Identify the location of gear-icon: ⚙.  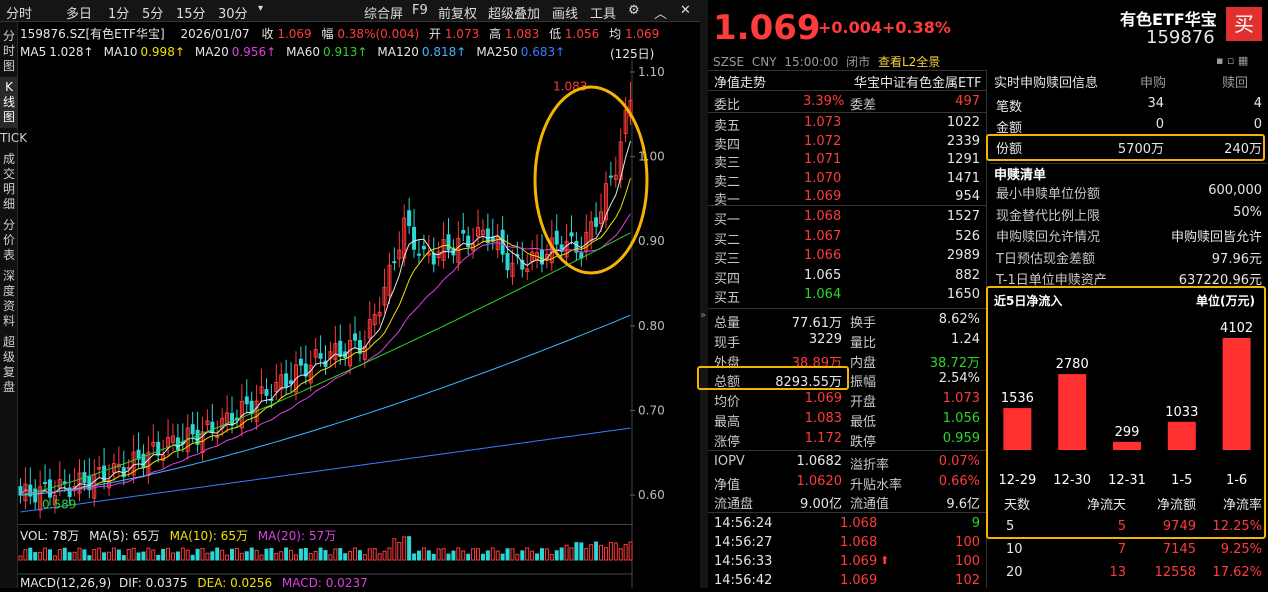
(634, 10).